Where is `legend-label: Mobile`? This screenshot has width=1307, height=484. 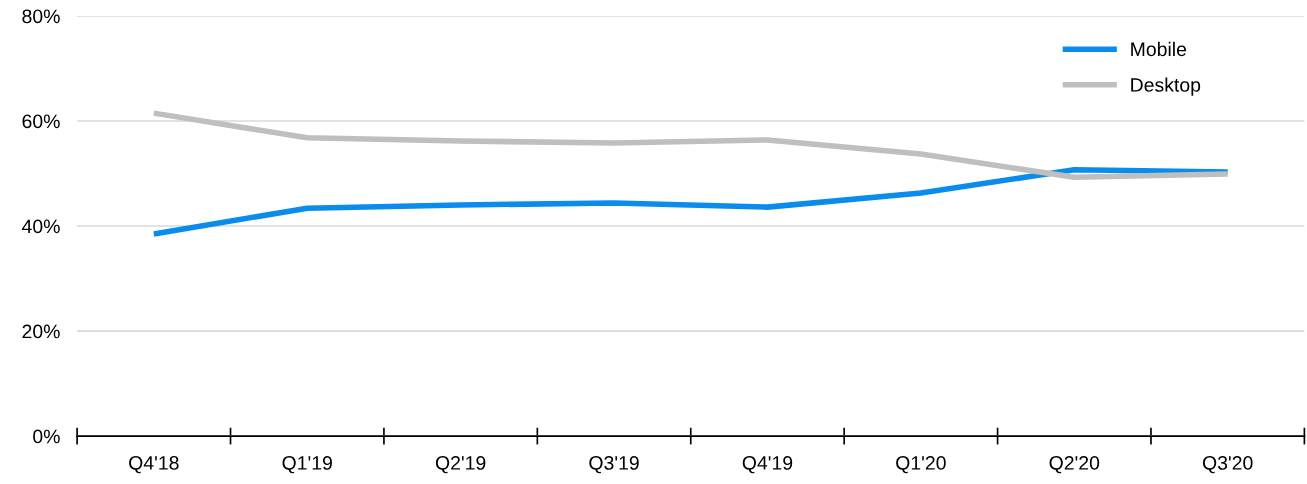 legend-label: Mobile is located at coordinates (1159, 49).